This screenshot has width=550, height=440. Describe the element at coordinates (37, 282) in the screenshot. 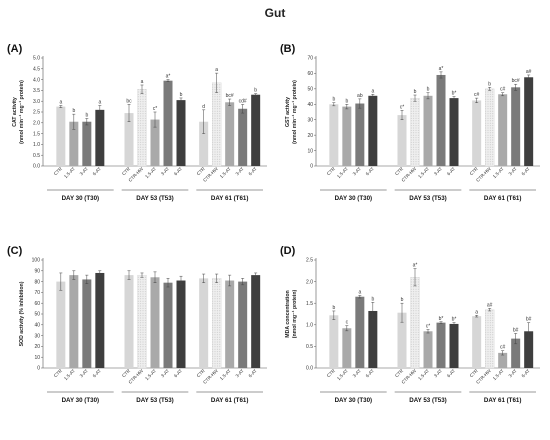

I see `y-tick-label: 80` at that location.